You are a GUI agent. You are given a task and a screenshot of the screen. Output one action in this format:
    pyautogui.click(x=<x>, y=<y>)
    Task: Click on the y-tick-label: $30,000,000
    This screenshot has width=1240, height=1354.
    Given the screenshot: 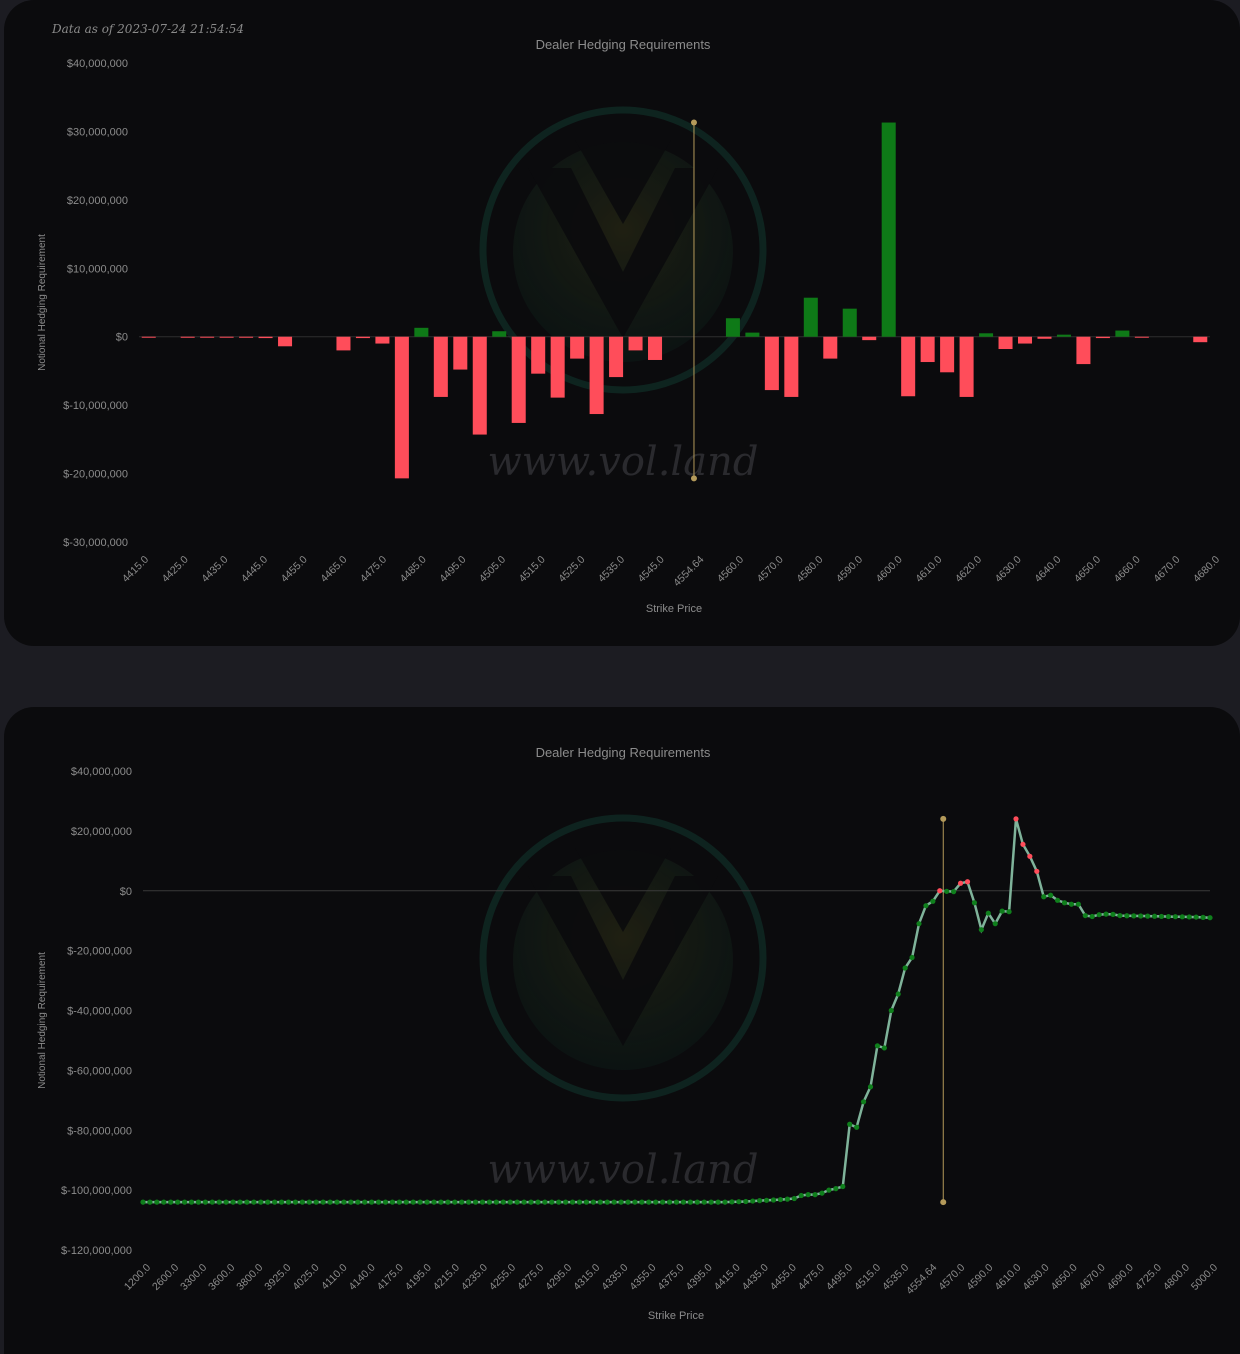 What is the action you would take?
    pyautogui.click(x=97, y=132)
    